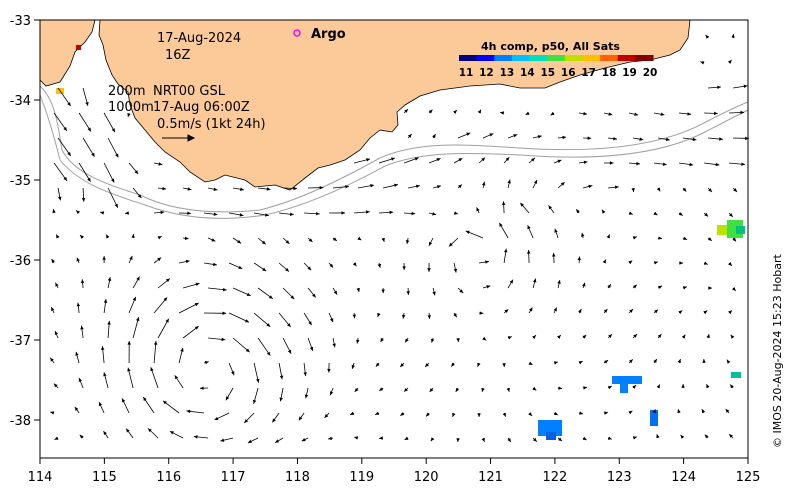 This screenshot has height=492, width=791. I want to click on longitude-axis: 114 115 116 117 118 119 120 121 122 123 124 125, so click(394, 471).